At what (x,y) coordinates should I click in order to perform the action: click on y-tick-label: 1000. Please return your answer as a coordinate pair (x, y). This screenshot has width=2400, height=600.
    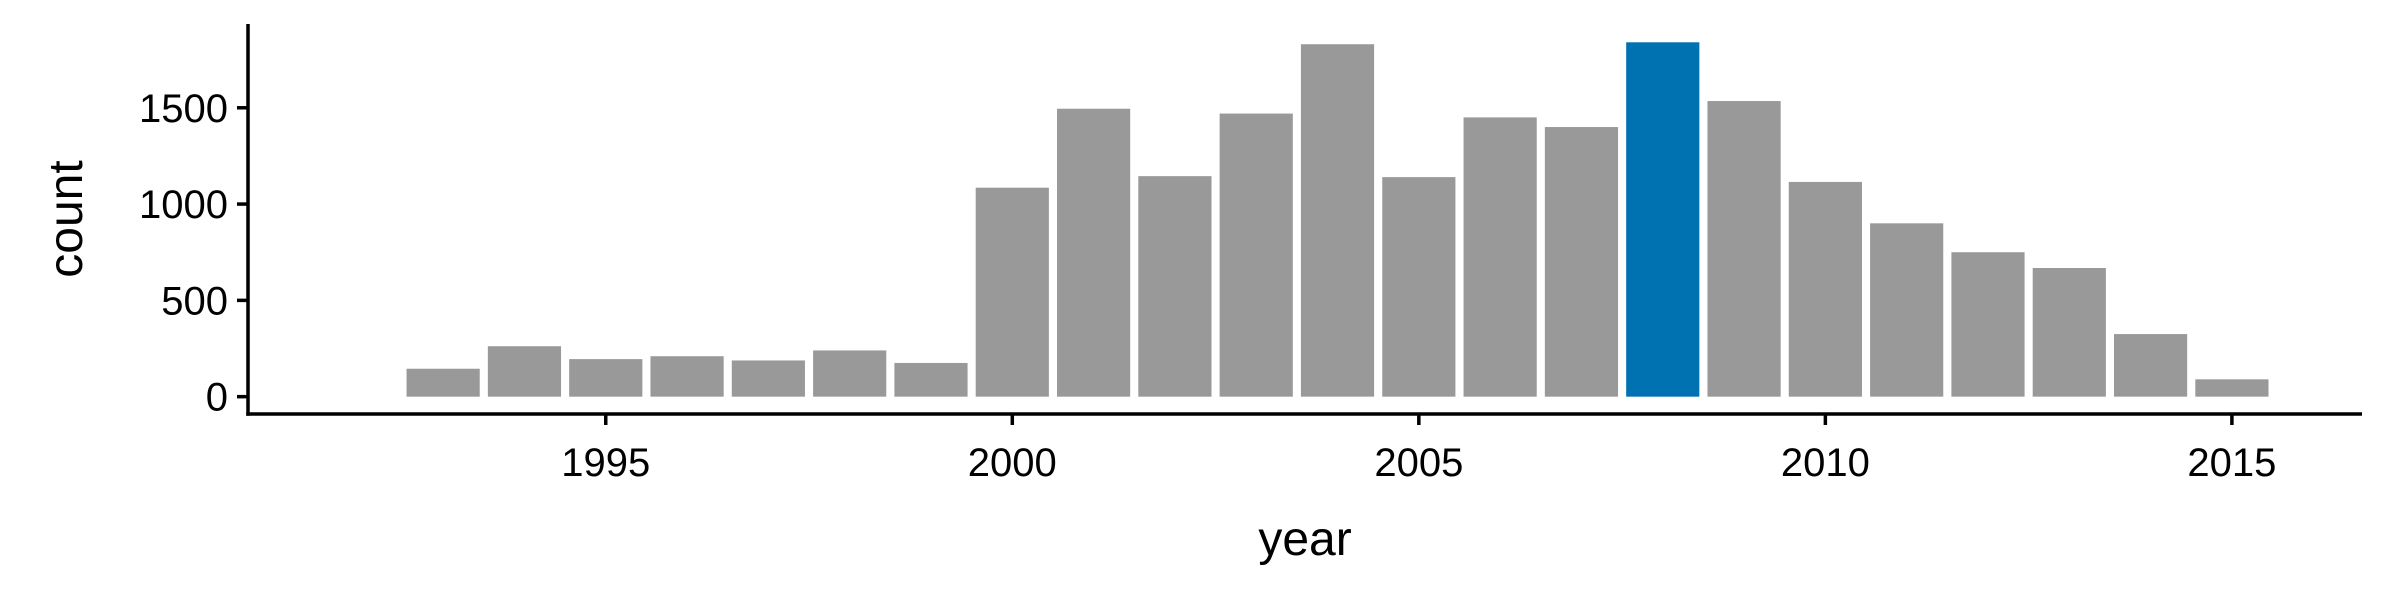
    Looking at the image, I should click on (183, 205).